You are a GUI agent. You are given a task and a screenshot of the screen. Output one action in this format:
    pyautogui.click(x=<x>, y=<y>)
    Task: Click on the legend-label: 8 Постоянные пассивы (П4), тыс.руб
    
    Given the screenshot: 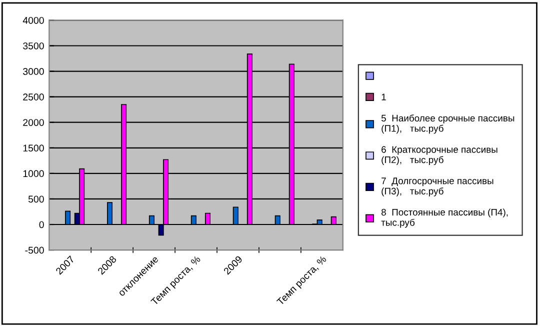 What is the action you would take?
    pyautogui.click(x=444, y=218)
    